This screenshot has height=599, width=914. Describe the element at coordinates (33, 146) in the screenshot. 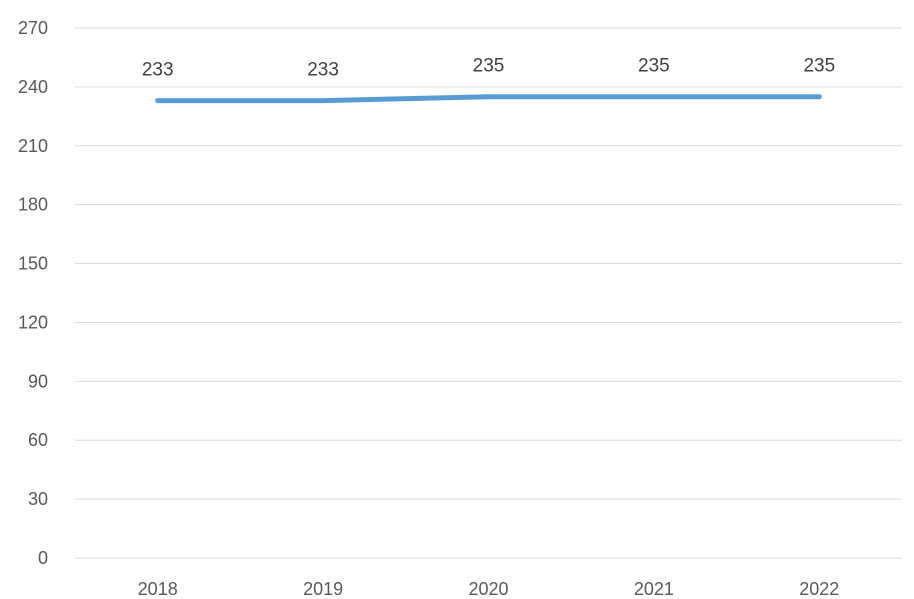

I see `y-tick-label: 210` at that location.